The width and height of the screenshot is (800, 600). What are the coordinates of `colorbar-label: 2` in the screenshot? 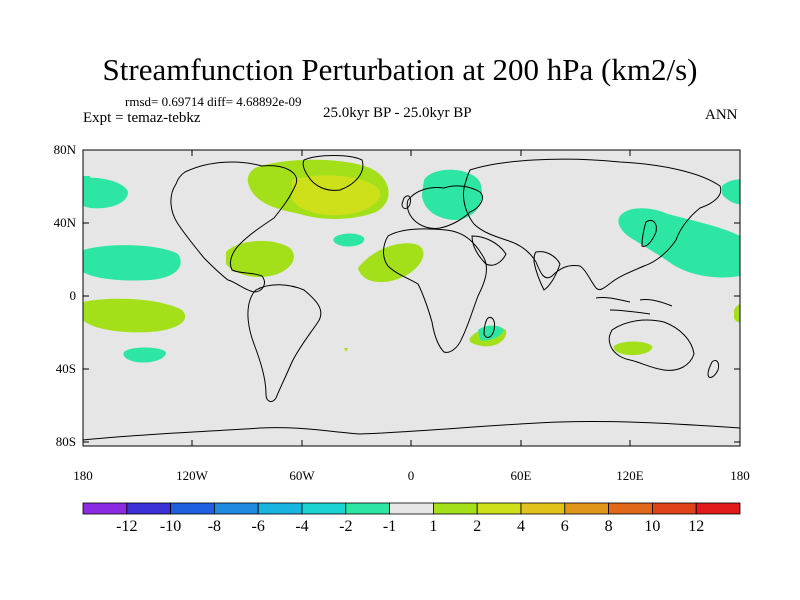 It's located at (477, 526).